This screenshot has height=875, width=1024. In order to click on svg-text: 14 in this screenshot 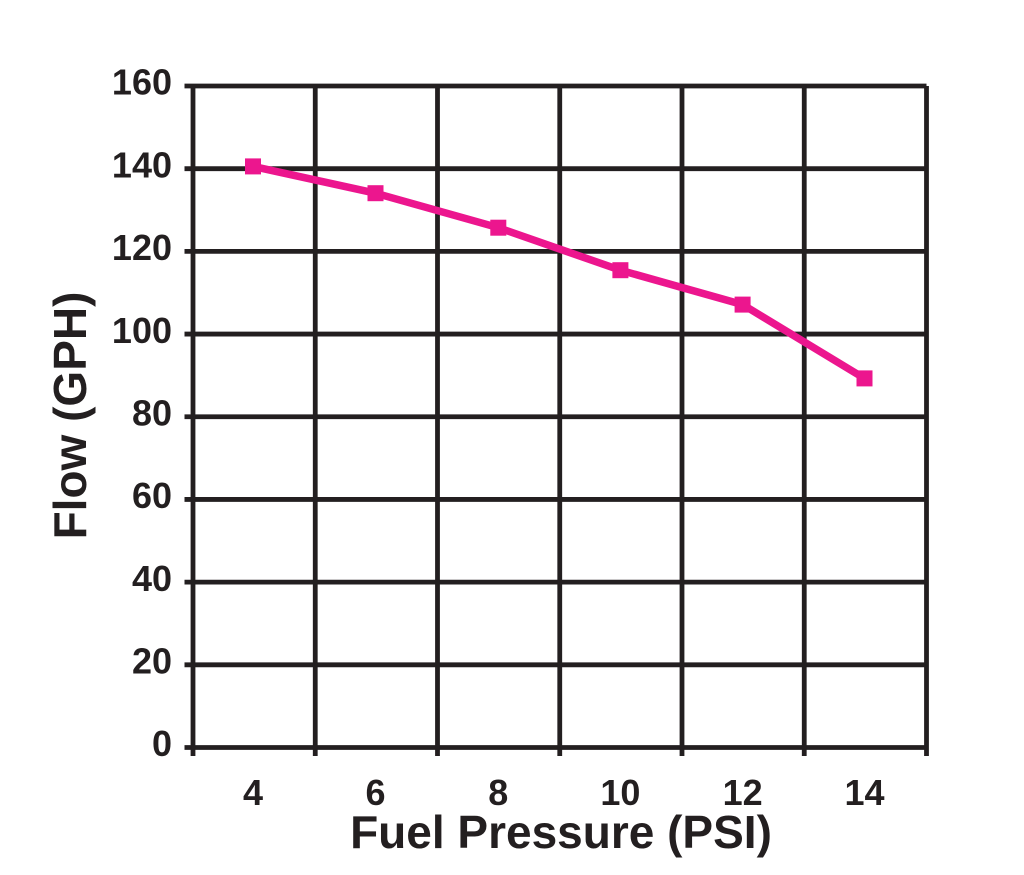, I will do `click(864, 792)`.